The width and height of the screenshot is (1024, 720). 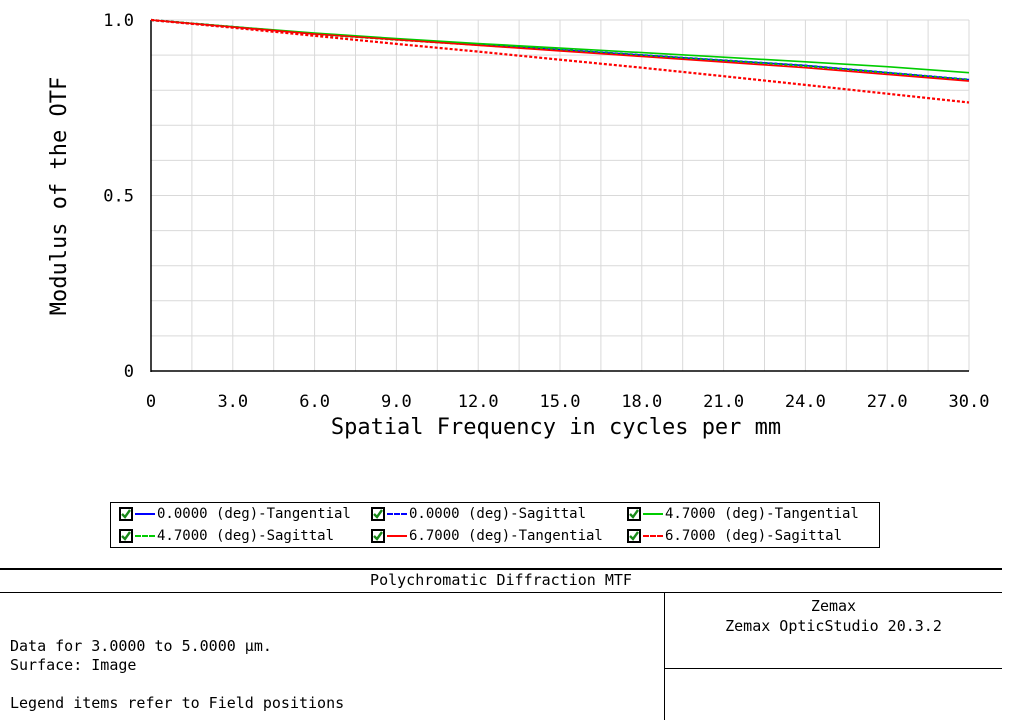 I want to click on x-tick-label: 21.0, so click(x=723, y=402).